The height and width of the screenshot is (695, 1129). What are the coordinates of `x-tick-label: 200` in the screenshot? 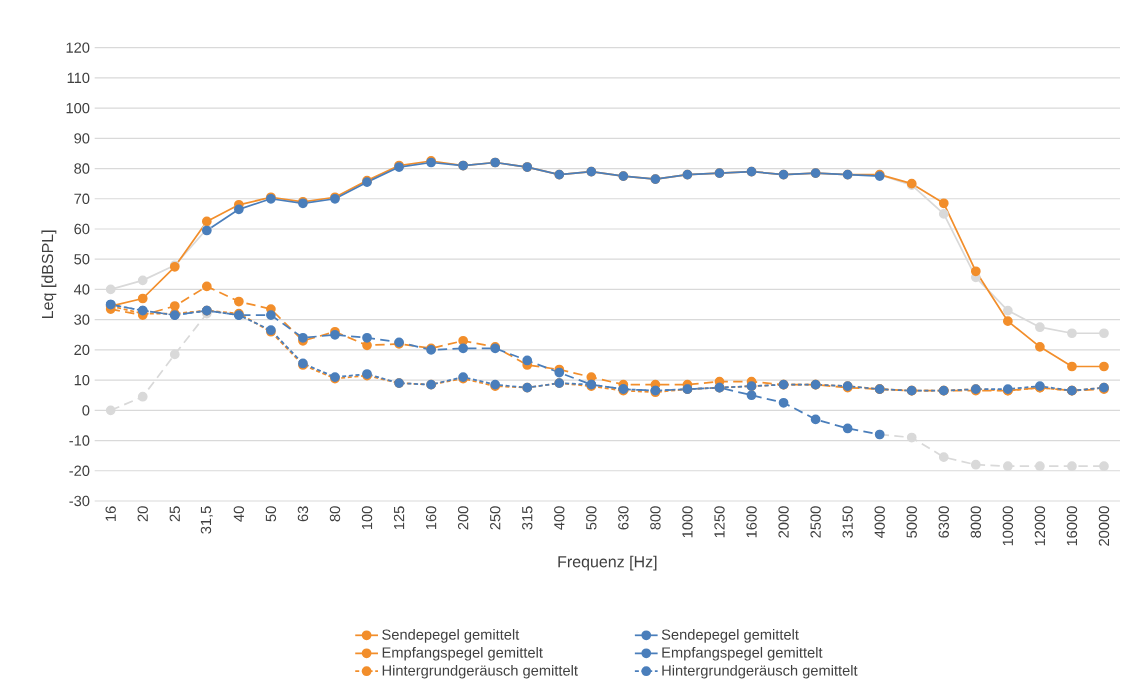 It's located at (463, 518).